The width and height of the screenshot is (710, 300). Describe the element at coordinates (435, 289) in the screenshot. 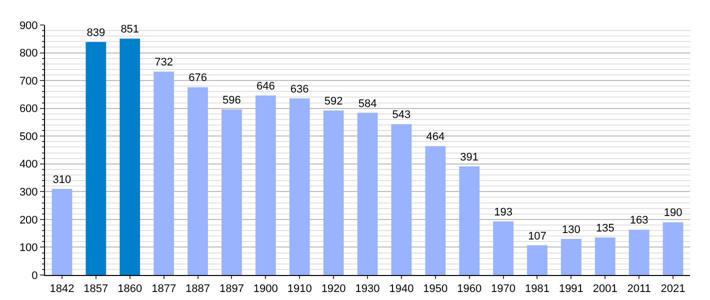

I see `x-tick-label: 1950` at that location.